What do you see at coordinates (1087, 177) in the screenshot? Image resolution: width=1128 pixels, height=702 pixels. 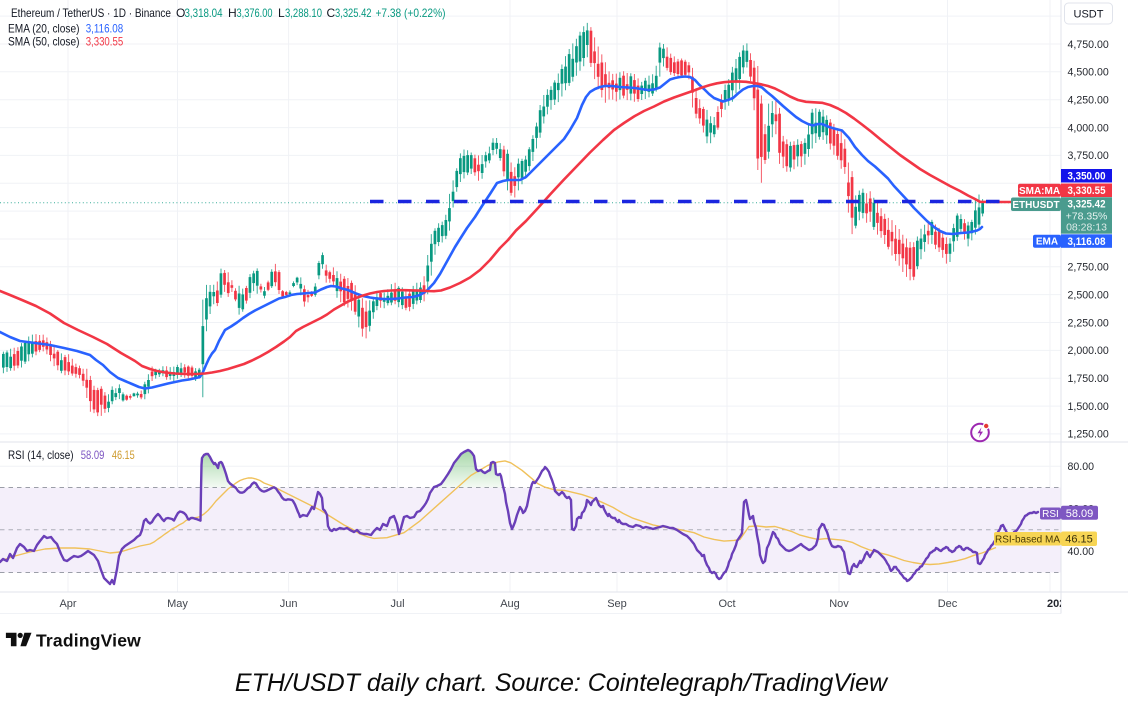 I see `svg-text: 3,350.00` at bounding box center [1087, 177].